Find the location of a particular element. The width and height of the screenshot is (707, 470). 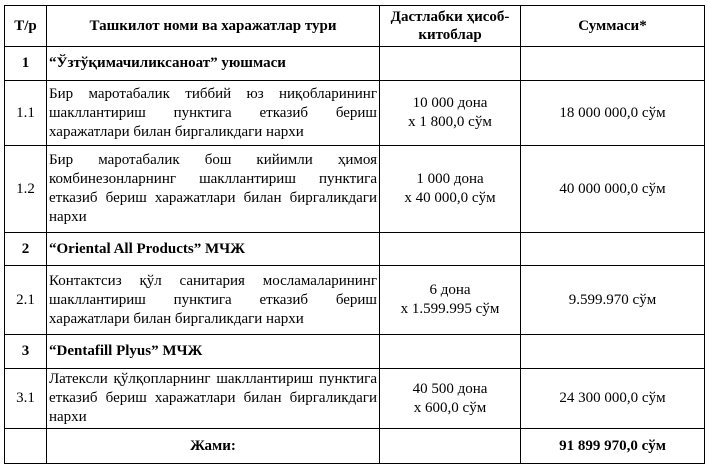

item-calc: 6 дона х 1.599.995 сўм is located at coordinates (450, 300).